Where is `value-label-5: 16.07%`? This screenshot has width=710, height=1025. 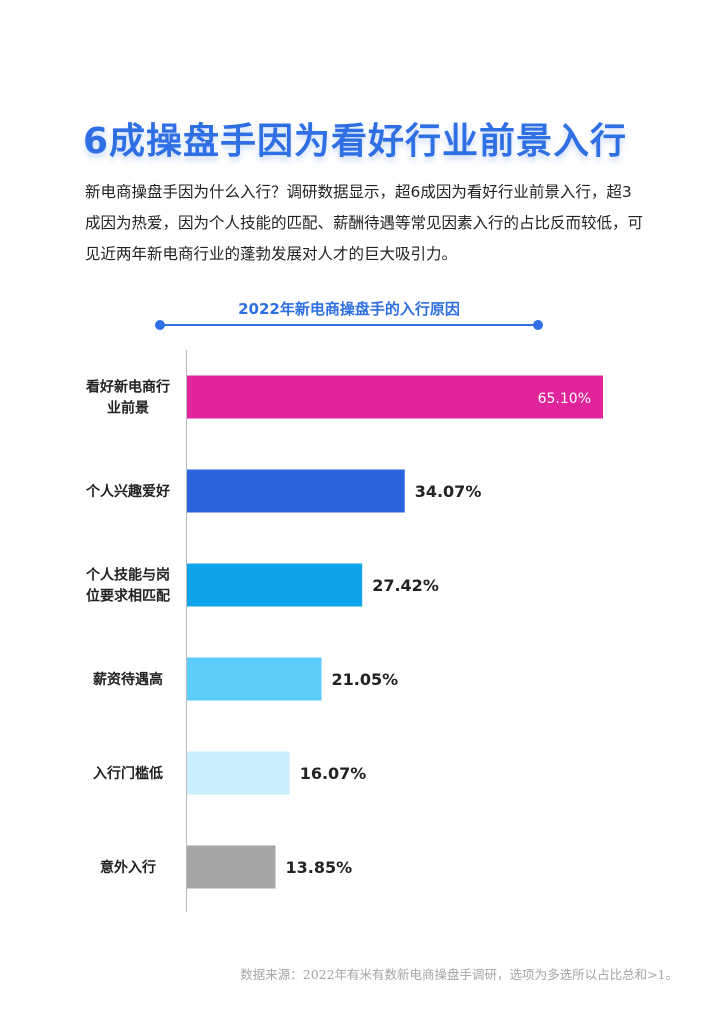 value-label-5: 16.07% is located at coordinates (333, 773).